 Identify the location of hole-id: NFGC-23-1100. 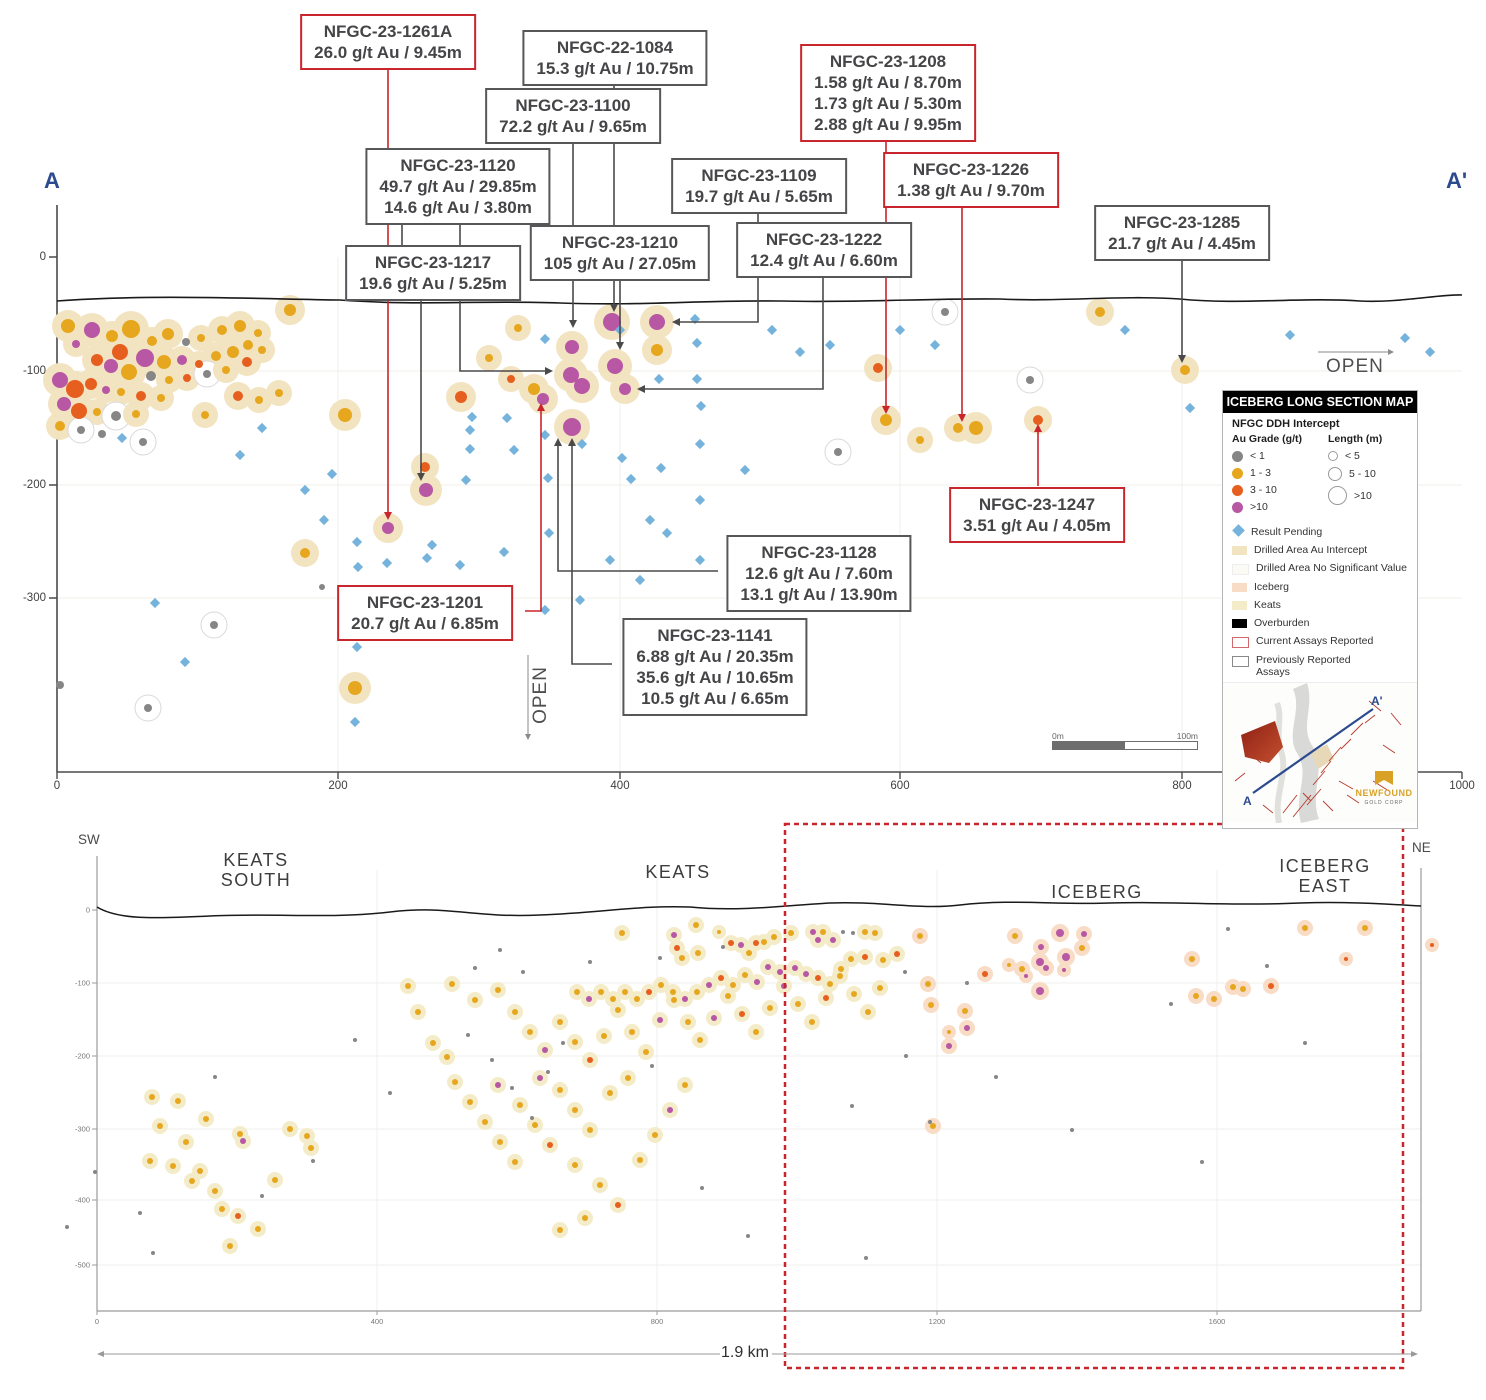
(573, 105).